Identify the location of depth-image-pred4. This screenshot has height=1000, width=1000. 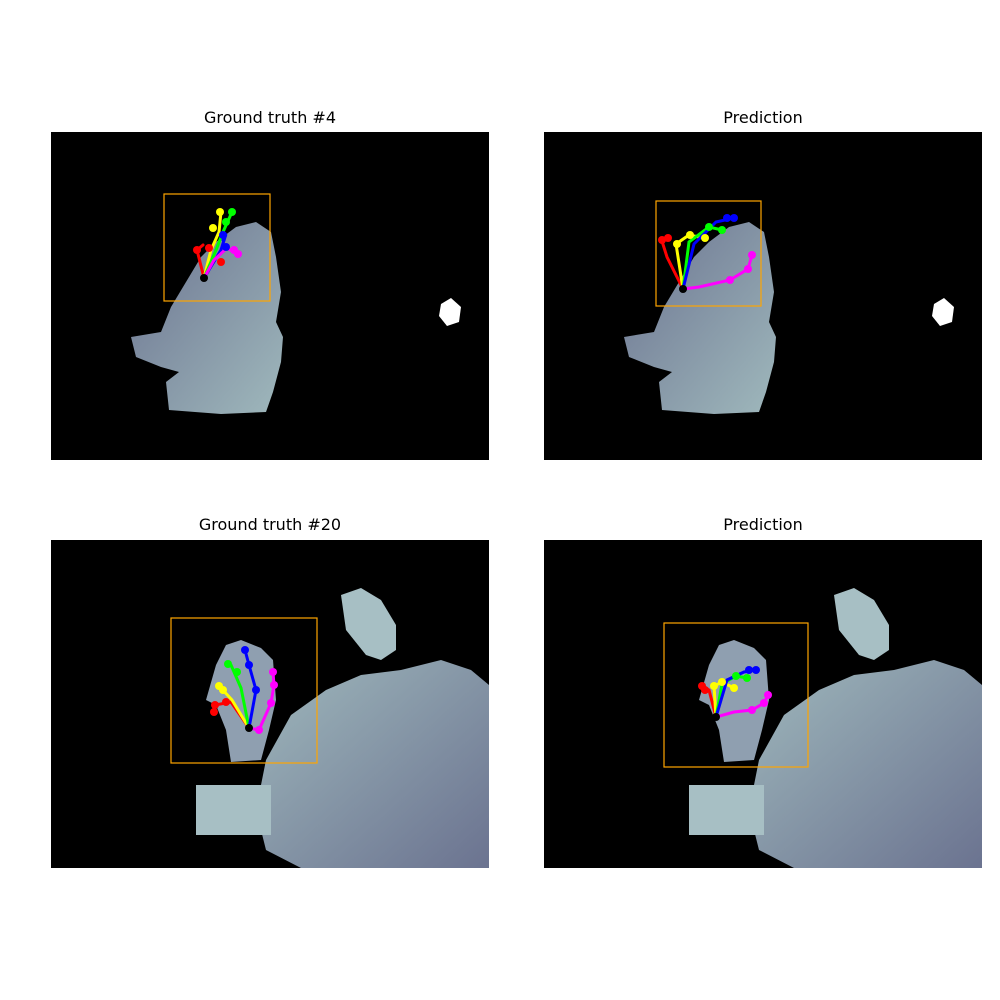
(763, 296).